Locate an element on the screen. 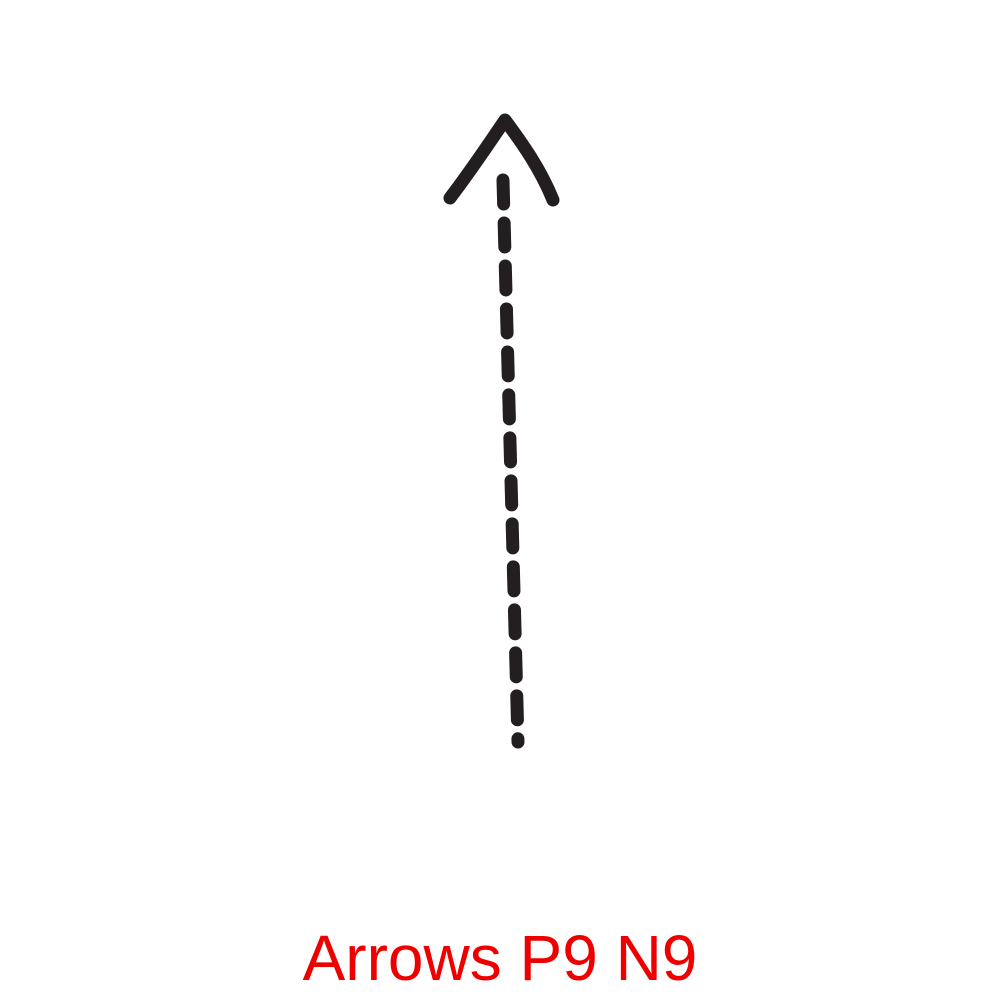 The width and height of the screenshot is (1000, 1000). caption: Arrows P9 N9 is located at coordinates (500, 958).